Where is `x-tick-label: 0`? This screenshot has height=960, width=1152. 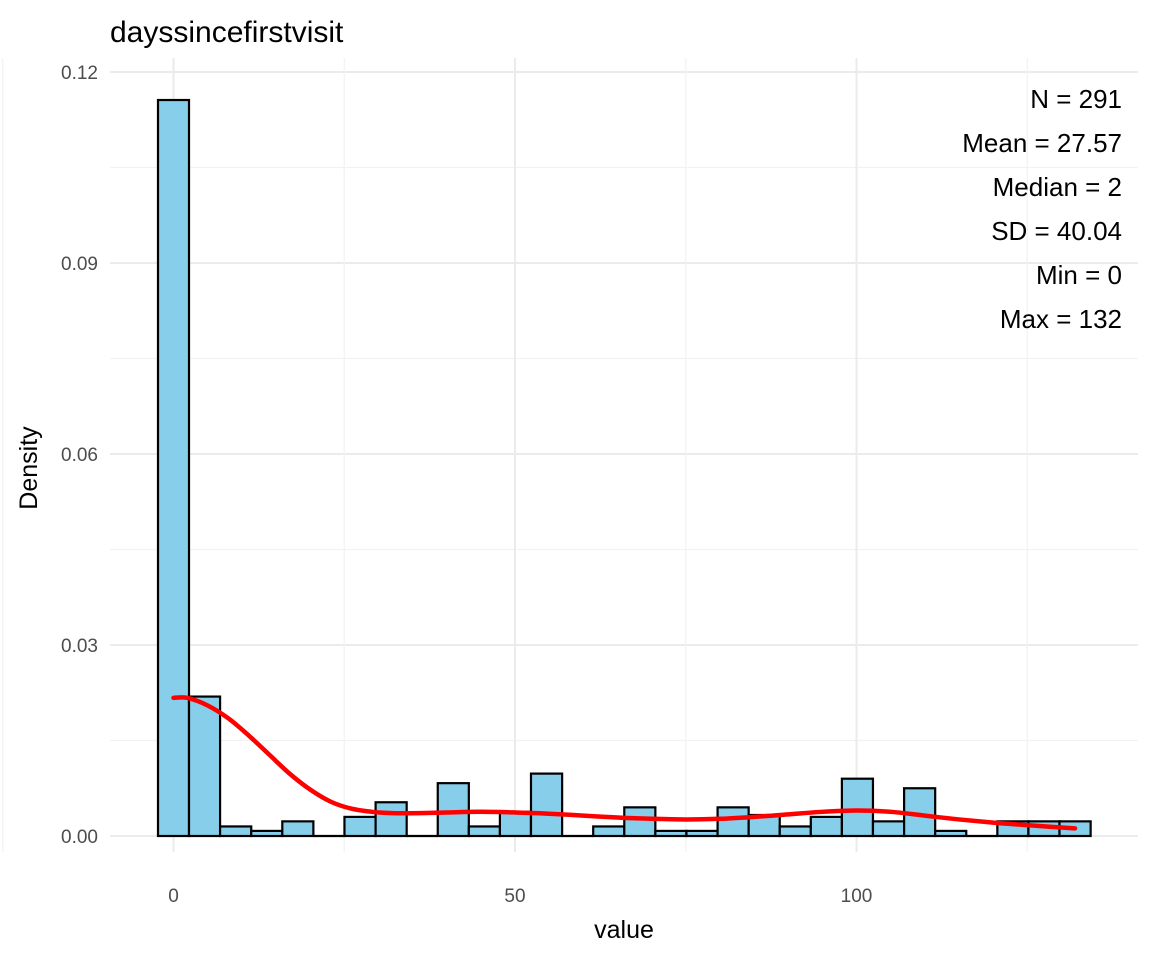
x-tick-label: 0 is located at coordinates (173, 896).